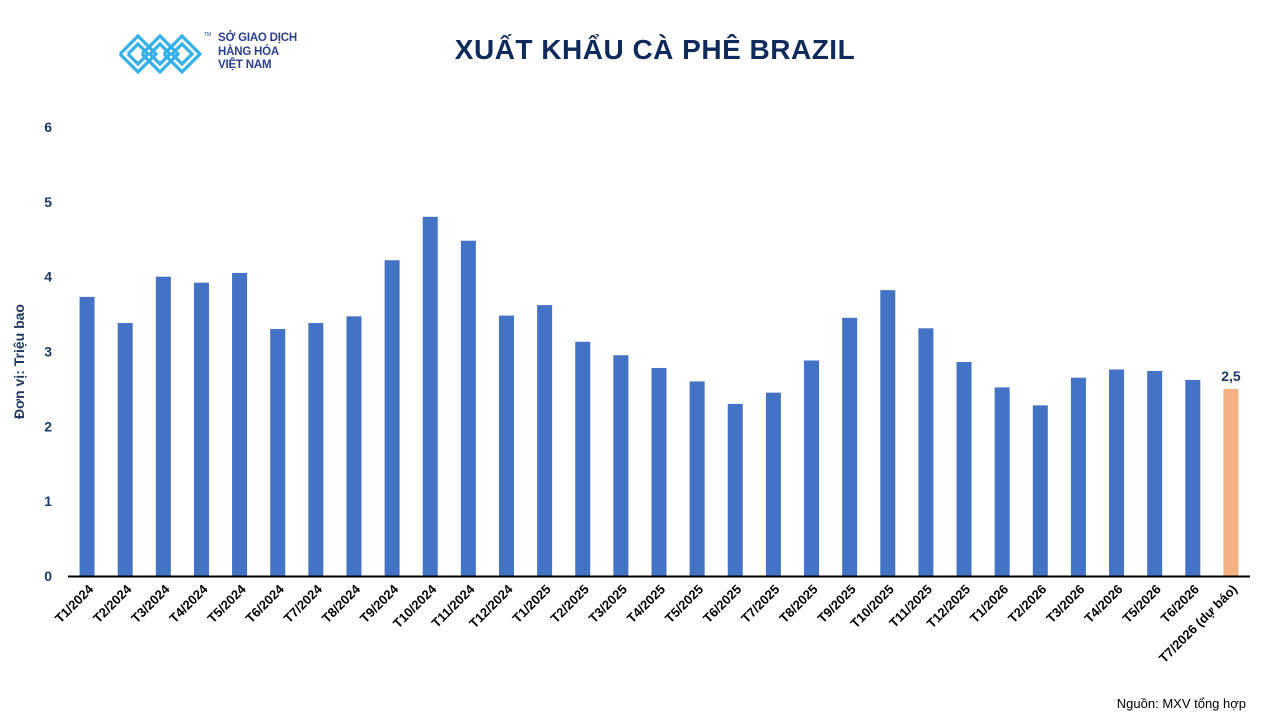  I want to click on forecast-bar, so click(1231, 482).